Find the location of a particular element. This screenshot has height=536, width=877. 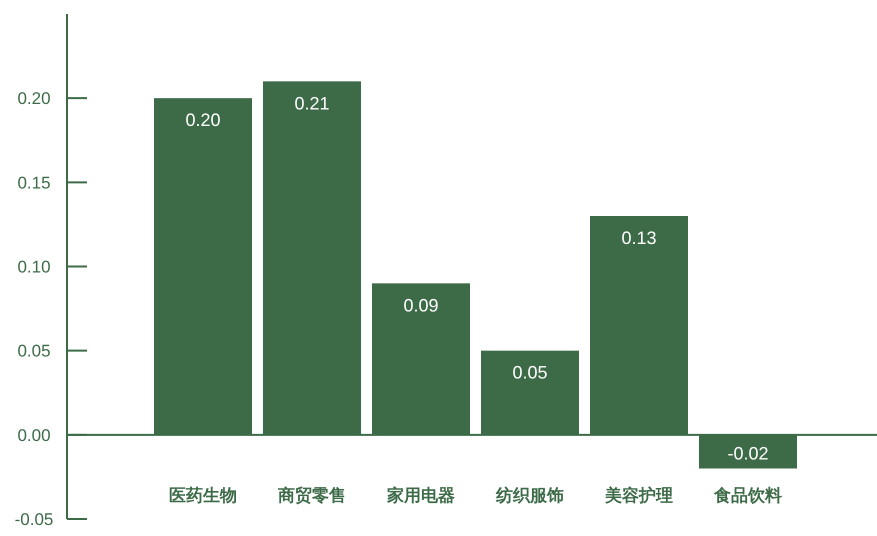

x-tick-label: 美容护理 is located at coordinates (638, 495).